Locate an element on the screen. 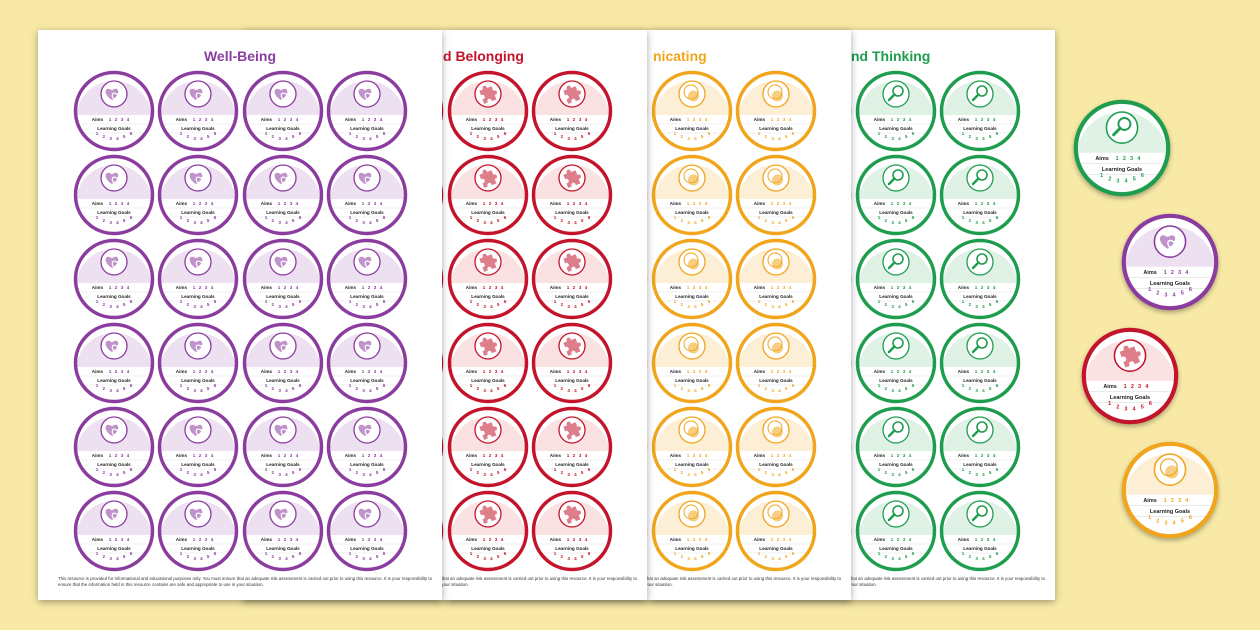  sheet-title: d Belonging is located at coordinates (483, 56).